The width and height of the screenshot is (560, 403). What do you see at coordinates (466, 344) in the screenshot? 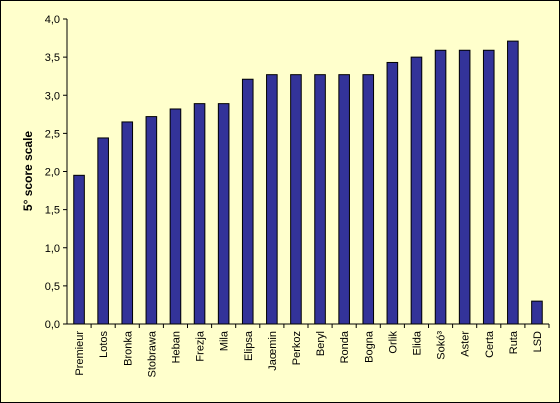
I see `x-tick-label: Aster` at bounding box center [466, 344].